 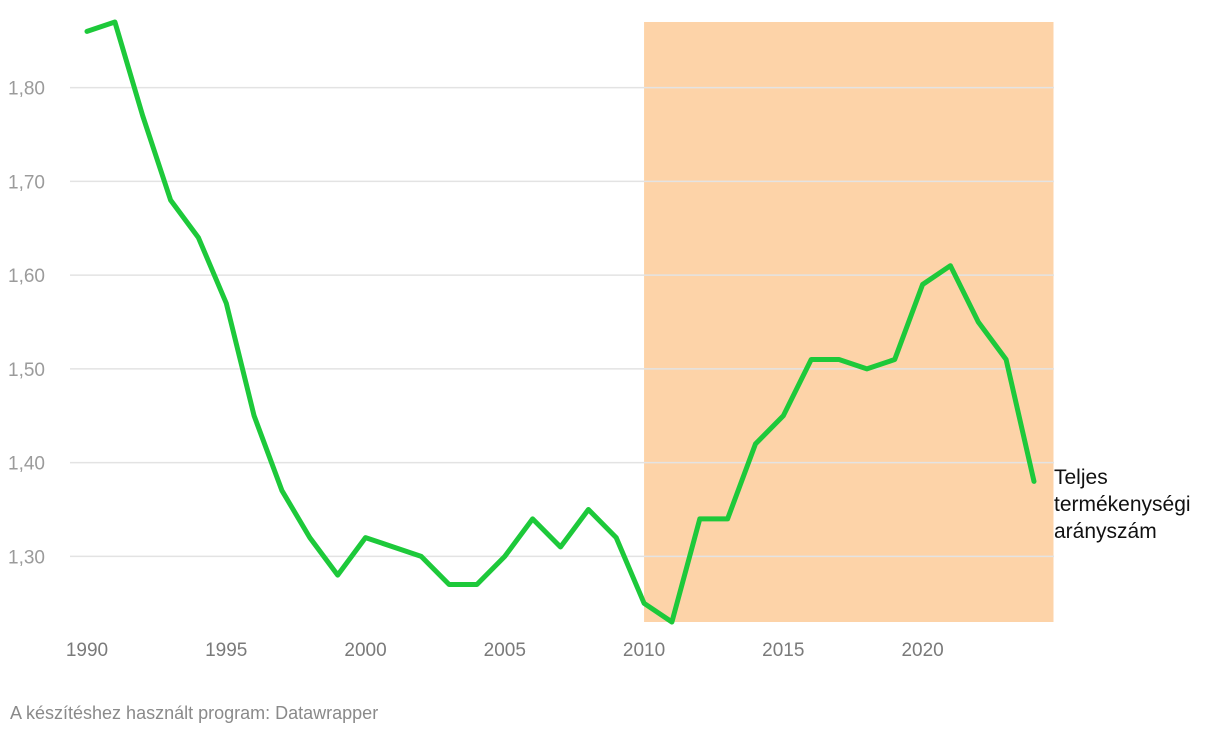 What do you see at coordinates (26, 182) in the screenshot?
I see `y-tick-label: 1,70` at bounding box center [26, 182].